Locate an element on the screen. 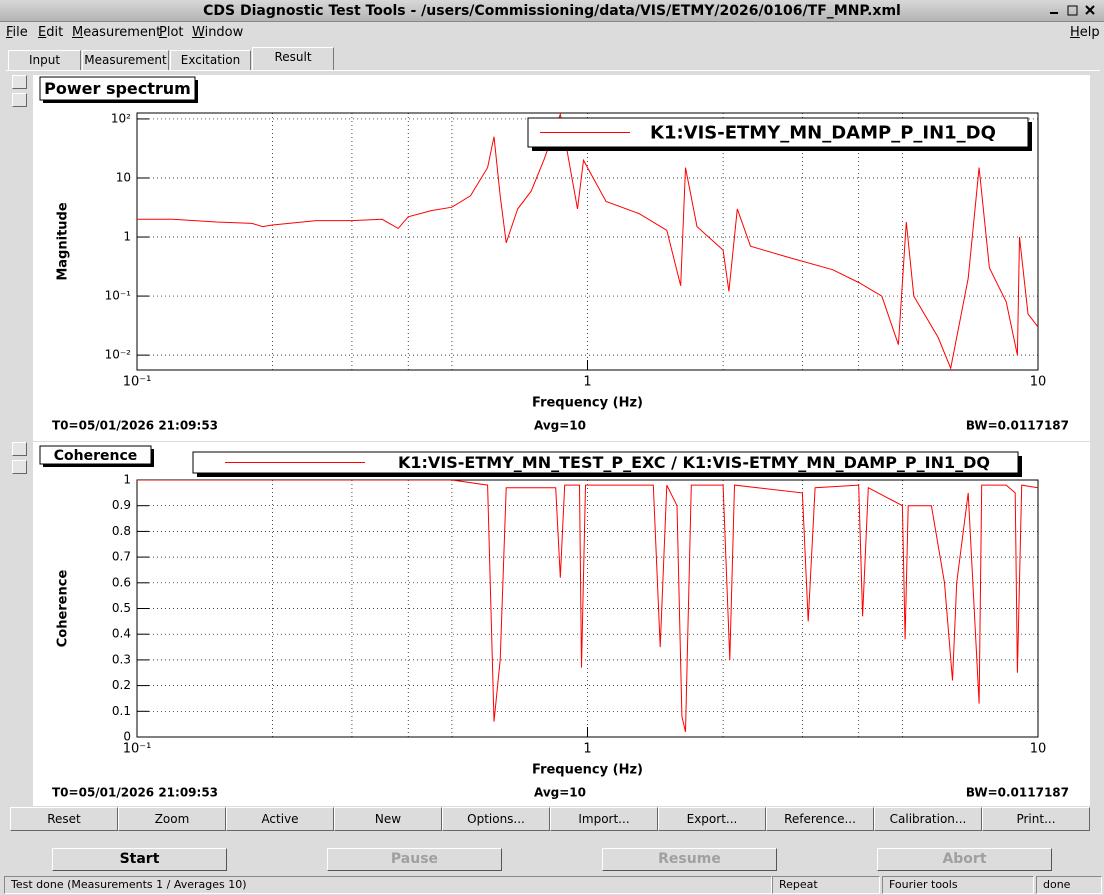  y-tick-label: 0.9 is located at coordinates (121, 505).